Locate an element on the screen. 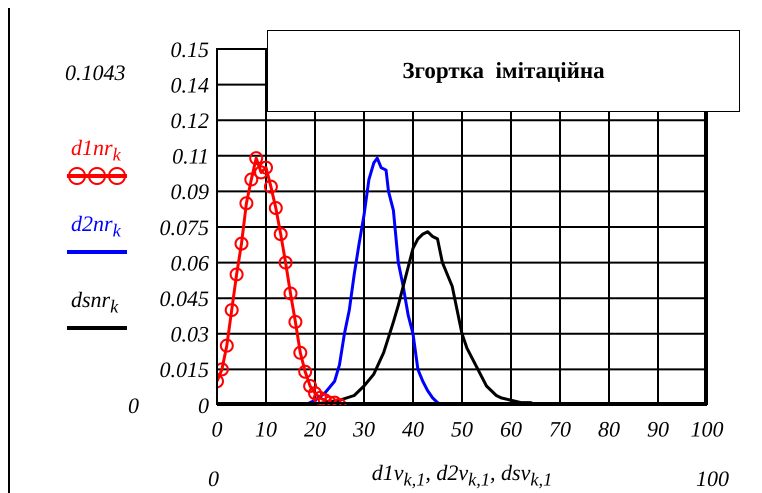 This screenshot has height=493, width=762. y-tick-label: 0.015 is located at coordinates (184, 369).